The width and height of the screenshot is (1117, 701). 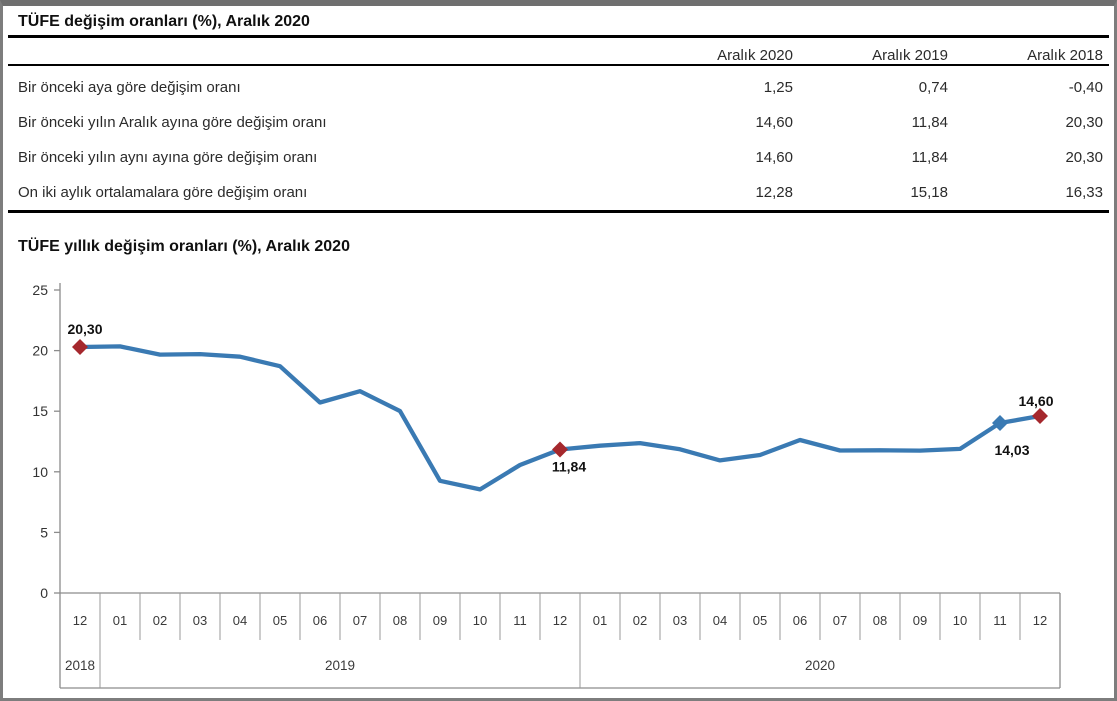 What do you see at coordinates (569, 466) in the screenshot?
I see `data-label: 11,84` at bounding box center [569, 466].